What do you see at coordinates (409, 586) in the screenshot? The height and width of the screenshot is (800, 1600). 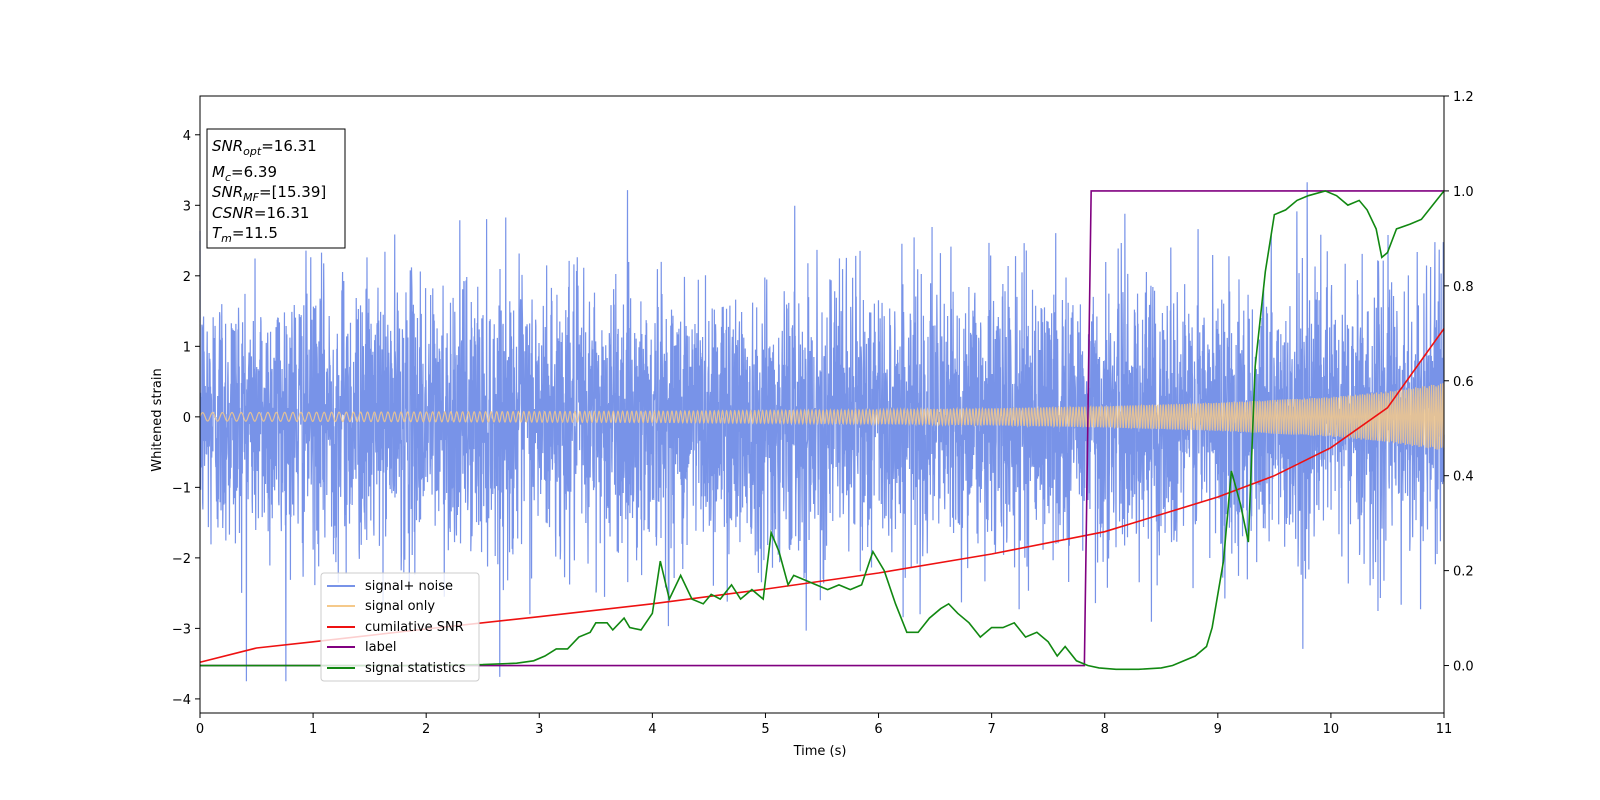 I see `legend-label-signal-noise: signal+ noise` at bounding box center [409, 586].